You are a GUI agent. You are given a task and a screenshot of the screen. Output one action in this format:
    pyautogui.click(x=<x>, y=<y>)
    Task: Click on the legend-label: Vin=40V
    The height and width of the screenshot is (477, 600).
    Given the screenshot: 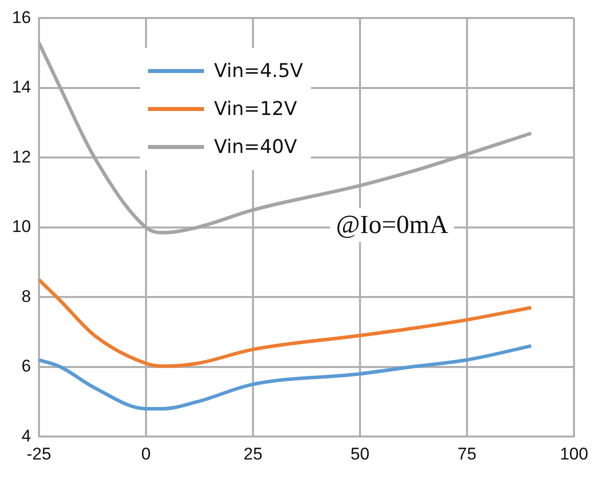 What is the action you would take?
    pyautogui.click(x=255, y=147)
    